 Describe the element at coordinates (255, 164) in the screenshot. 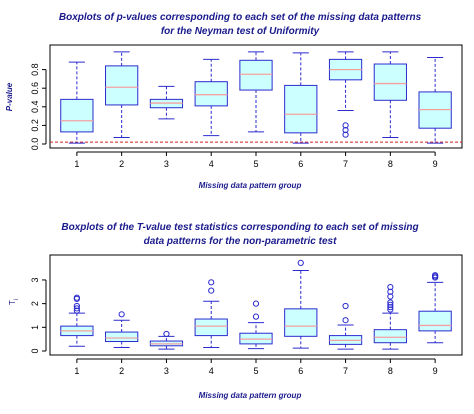

I see `chart-1-x-tick-label: 5` at that location.